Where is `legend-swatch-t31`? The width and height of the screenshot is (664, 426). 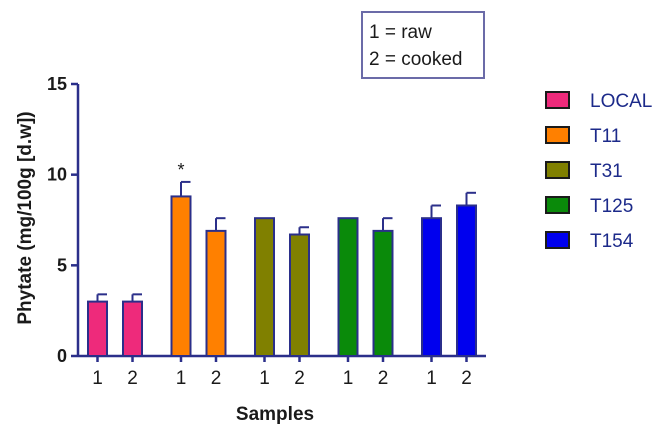 legend-swatch-t31 is located at coordinates (557, 170).